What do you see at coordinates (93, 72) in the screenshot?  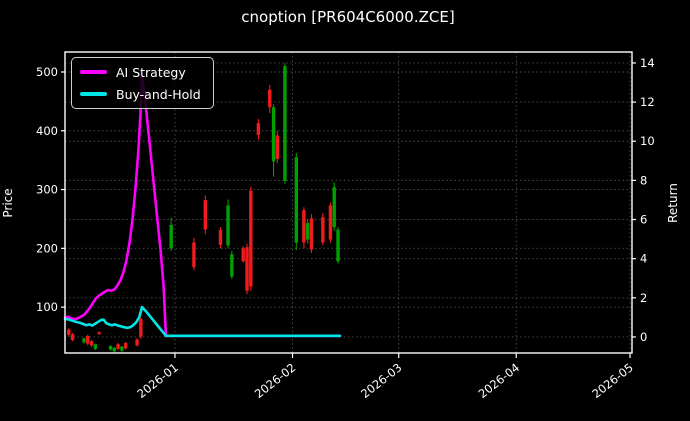 I see `ai-strategy-line-swatch` at bounding box center [93, 72].